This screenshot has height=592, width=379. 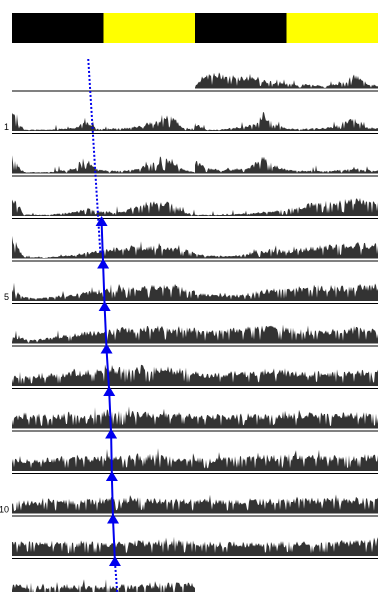 What do you see at coordinates (6, 127) in the screenshot?
I see `day-label-1: 1` at bounding box center [6, 127].